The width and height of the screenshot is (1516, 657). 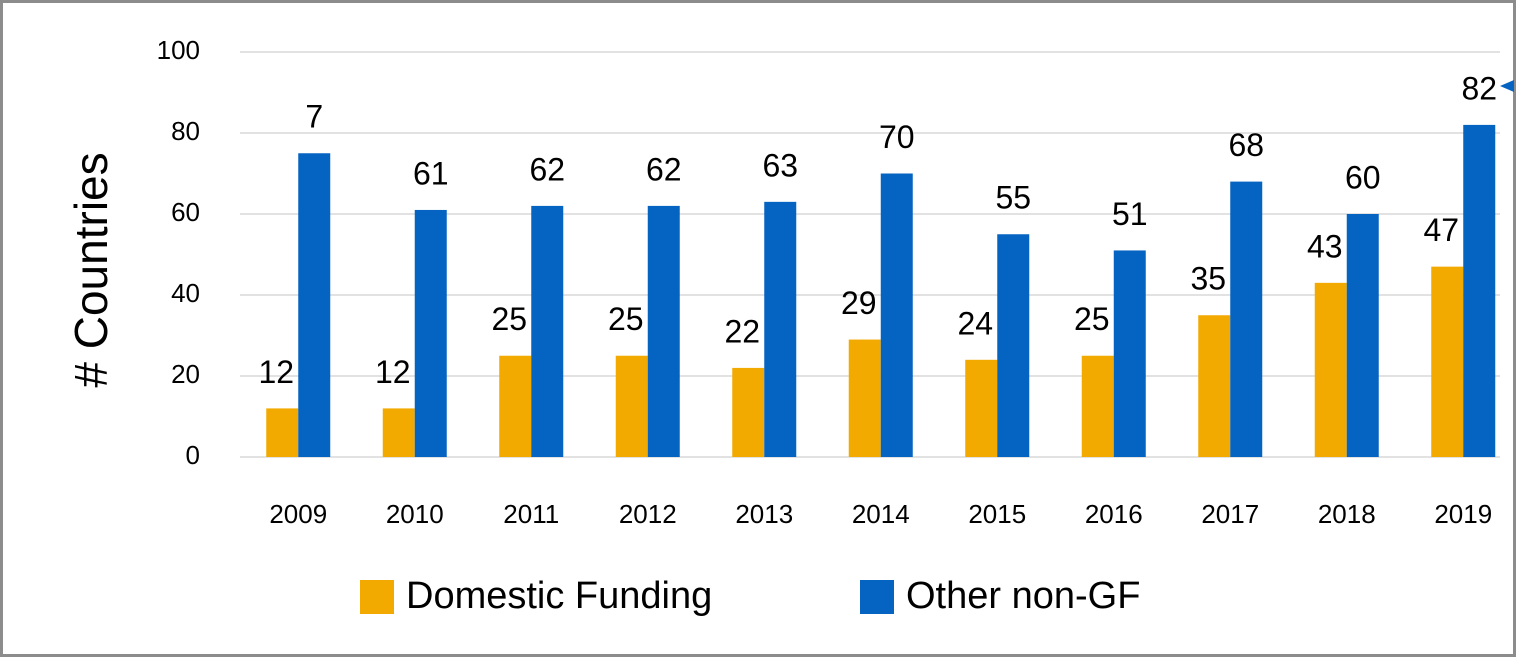 I want to click on y-tick-label: 80, so click(x=185, y=131).